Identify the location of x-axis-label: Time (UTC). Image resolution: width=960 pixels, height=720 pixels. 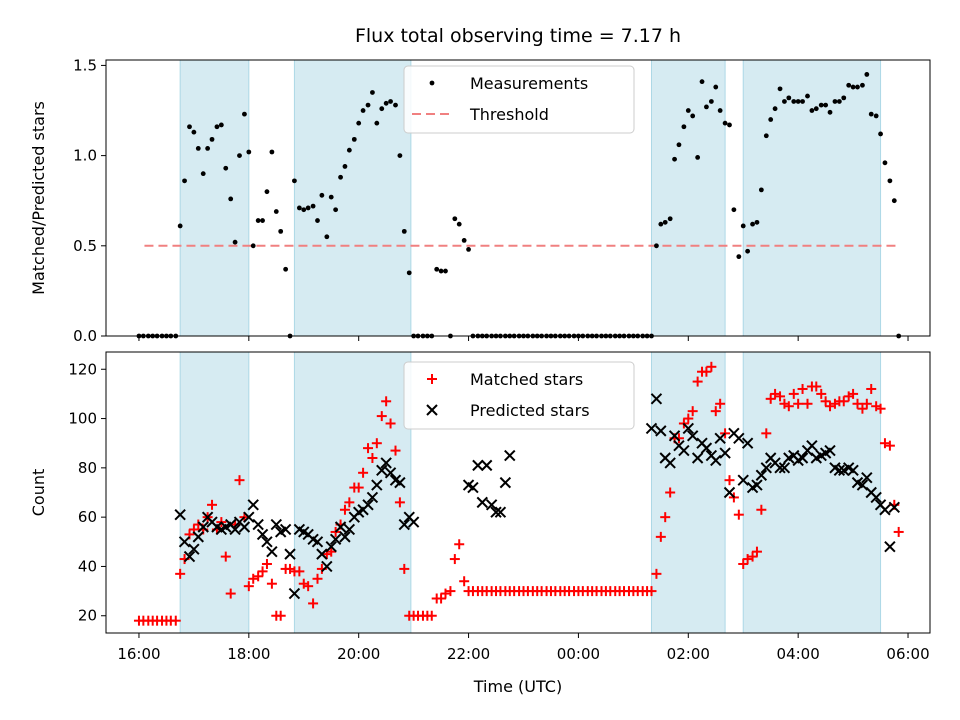
(517, 686).